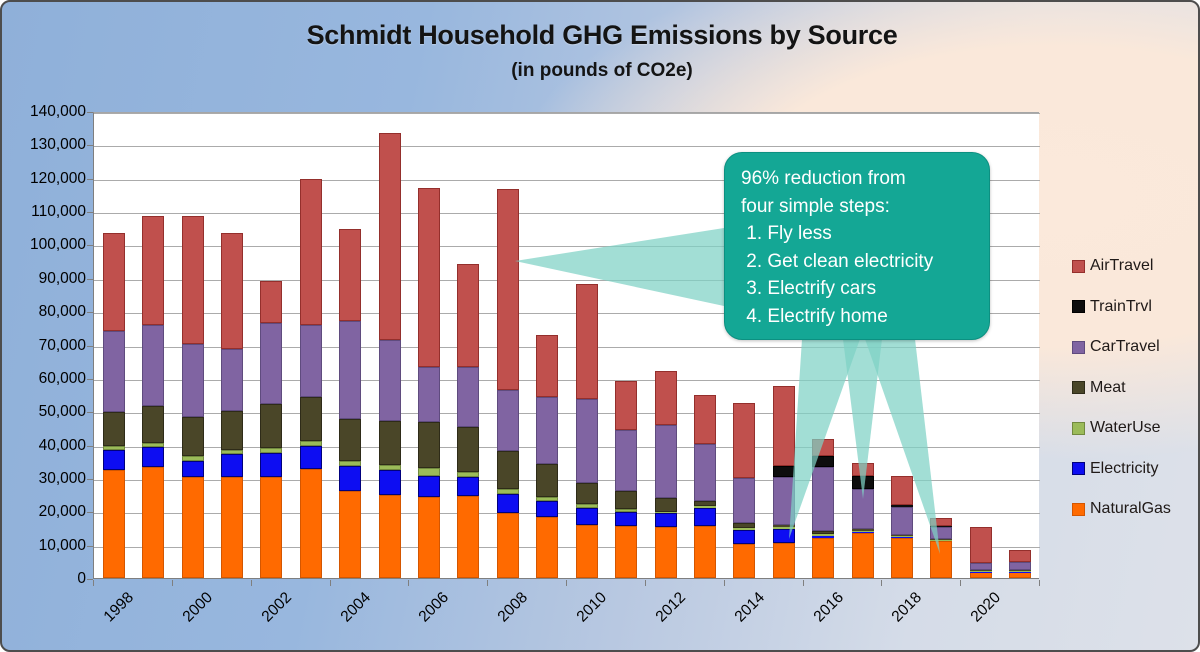 The height and width of the screenshot is (652, 1200). I want to click on callout-text-line: 1. Fly less, so click(786, 234).